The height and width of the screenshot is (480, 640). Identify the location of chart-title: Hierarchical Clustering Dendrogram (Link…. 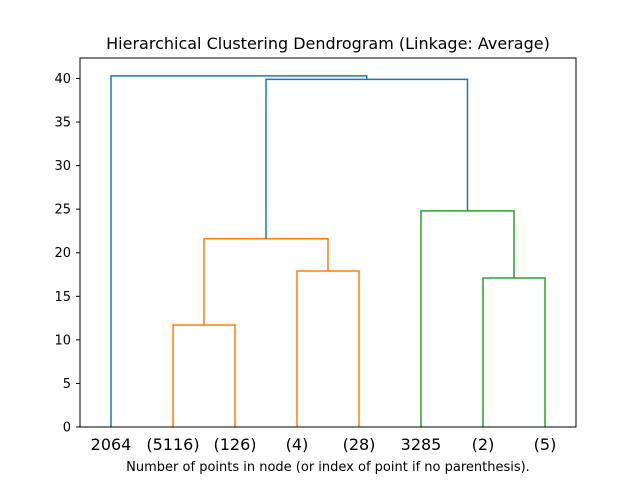
(328, 43).